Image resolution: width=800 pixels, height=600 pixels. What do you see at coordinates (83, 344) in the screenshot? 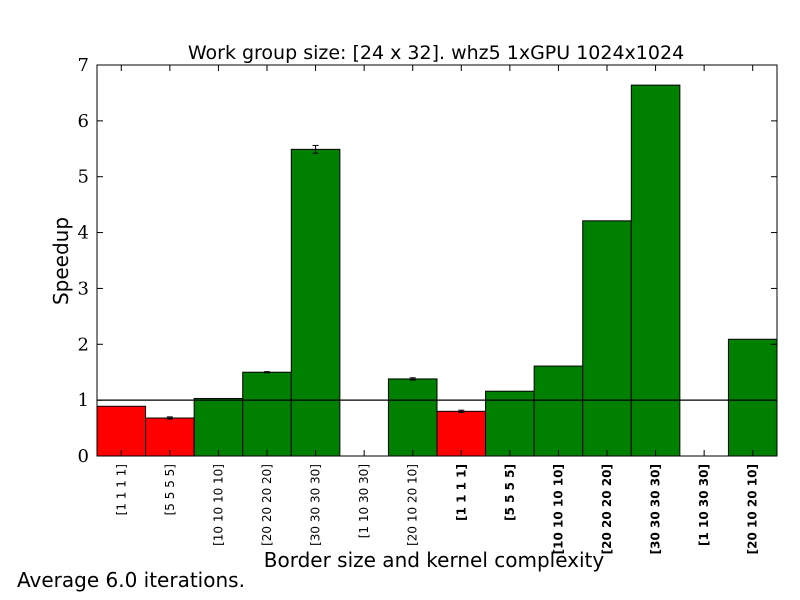
I see `y-tick-label-2: 2` at bounding box center [83, 344].